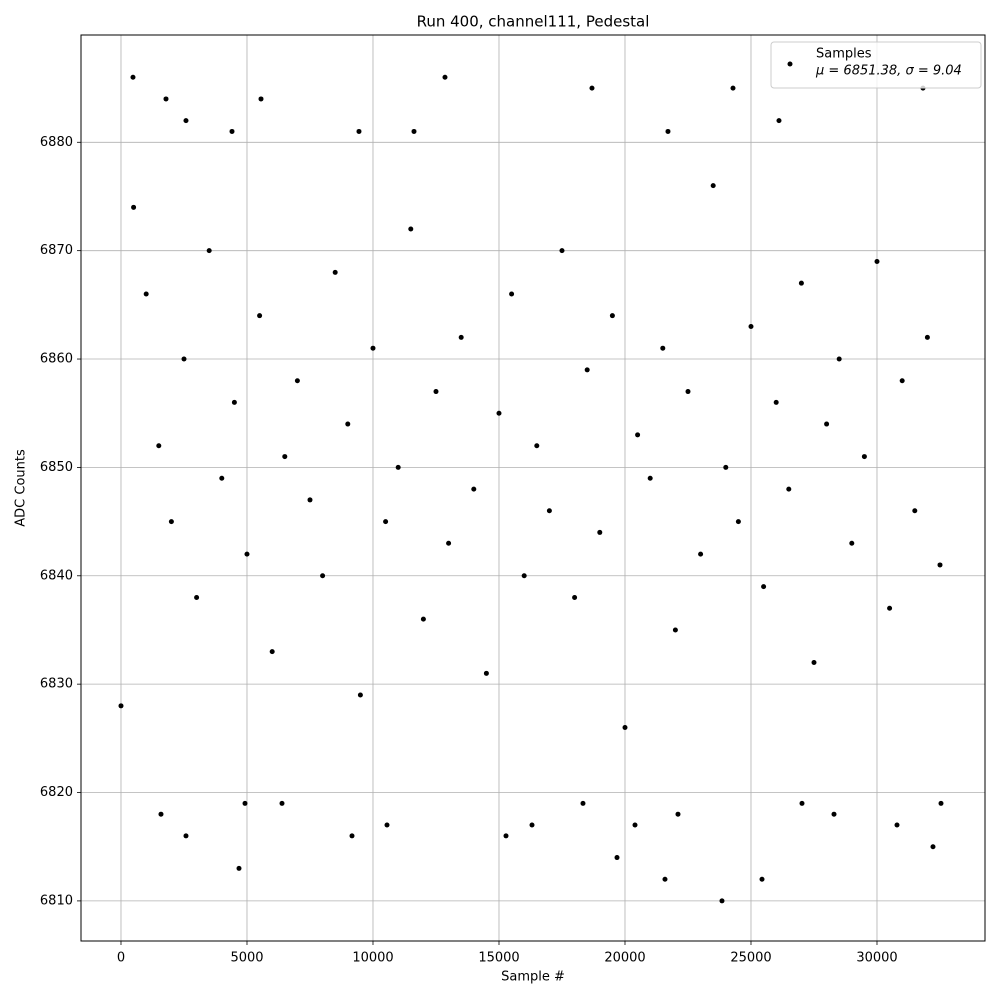 The width and height of the screenshot is (1000, 1000). I want to click on y-tick-label: 6840, so click(56, 575).